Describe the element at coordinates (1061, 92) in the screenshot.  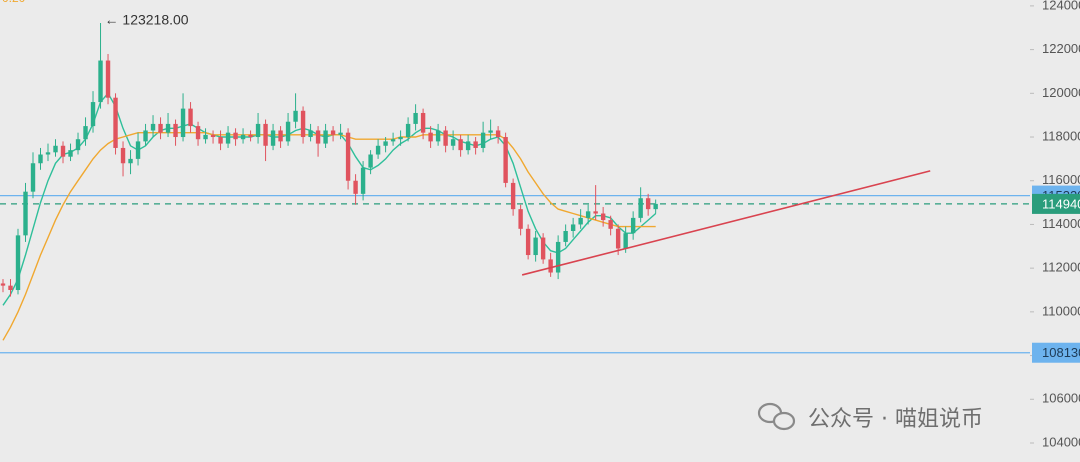
I see `y-tick-label: 120000` at that location.